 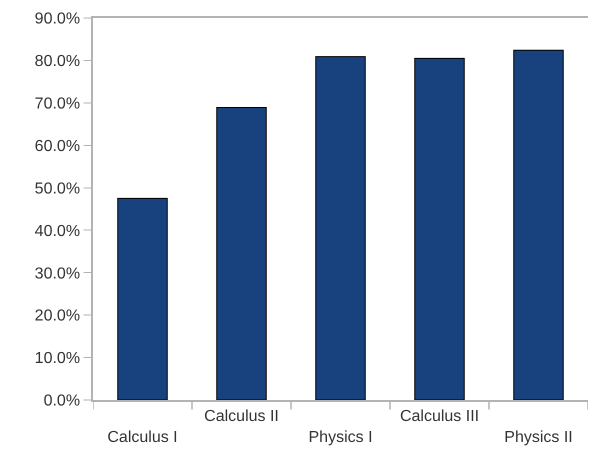 I want to click on x-tick-label: Physics I, so click(x=340, y=437).